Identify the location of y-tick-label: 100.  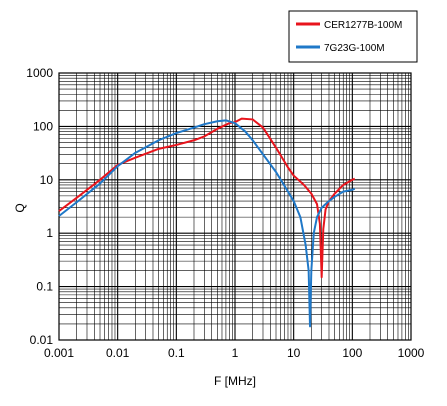
(43, 126).